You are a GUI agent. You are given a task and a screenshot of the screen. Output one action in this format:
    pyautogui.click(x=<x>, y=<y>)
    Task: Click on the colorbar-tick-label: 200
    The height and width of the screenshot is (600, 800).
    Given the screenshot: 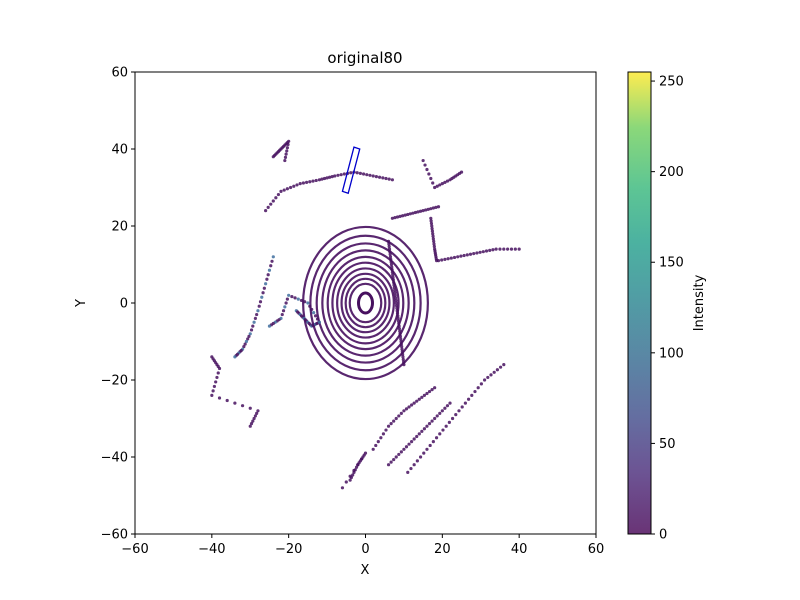 What is the action you would take?
    pyautogui.click(x=671, y=172)
    